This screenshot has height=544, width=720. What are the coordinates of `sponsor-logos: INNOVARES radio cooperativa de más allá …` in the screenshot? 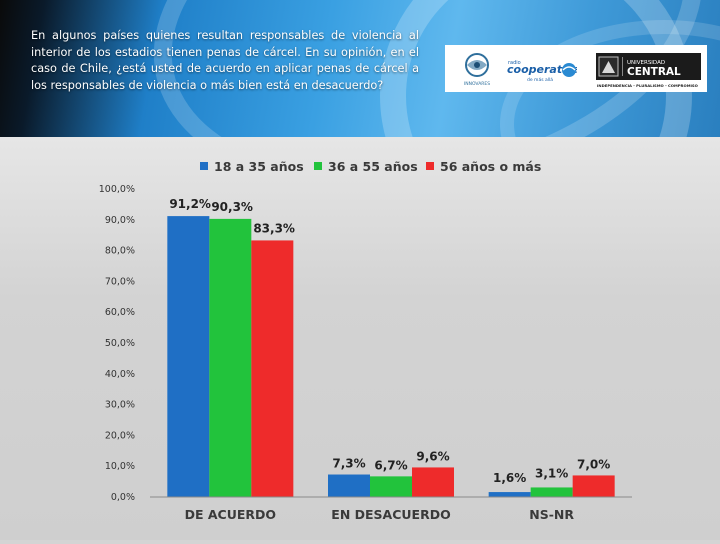 It's located at (576, 68).